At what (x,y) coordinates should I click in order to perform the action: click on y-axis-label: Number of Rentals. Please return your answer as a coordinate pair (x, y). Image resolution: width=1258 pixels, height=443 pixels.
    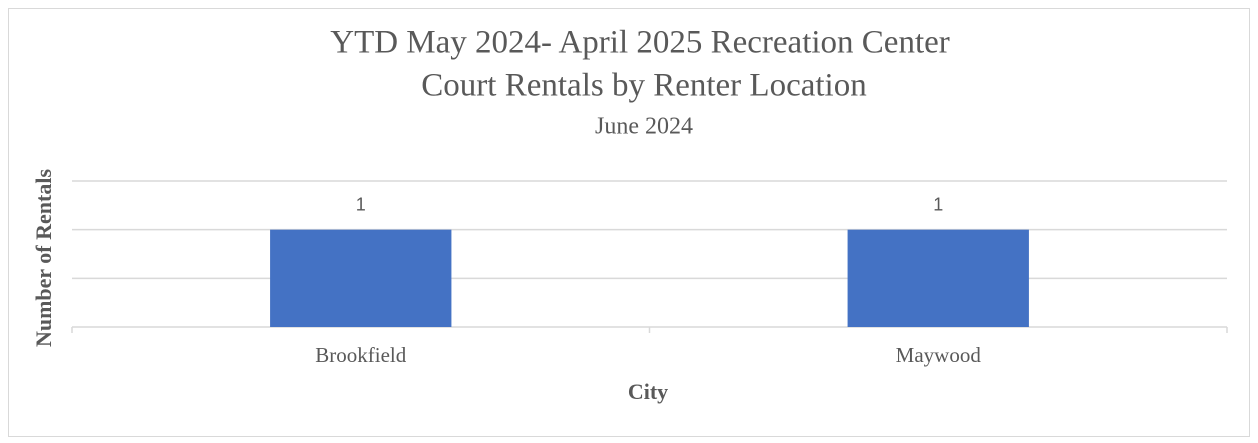
    Looking at the image, I should click on (43, 258).